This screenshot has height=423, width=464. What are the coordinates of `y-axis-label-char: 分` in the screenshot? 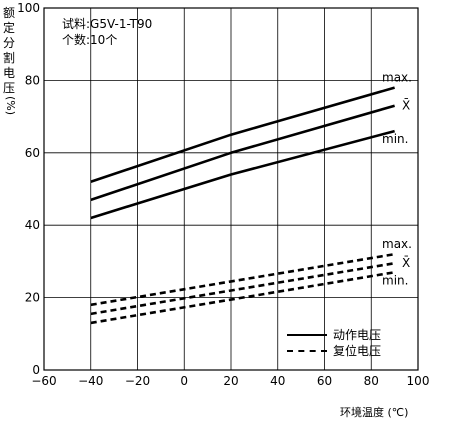 It's located at (8, 43).